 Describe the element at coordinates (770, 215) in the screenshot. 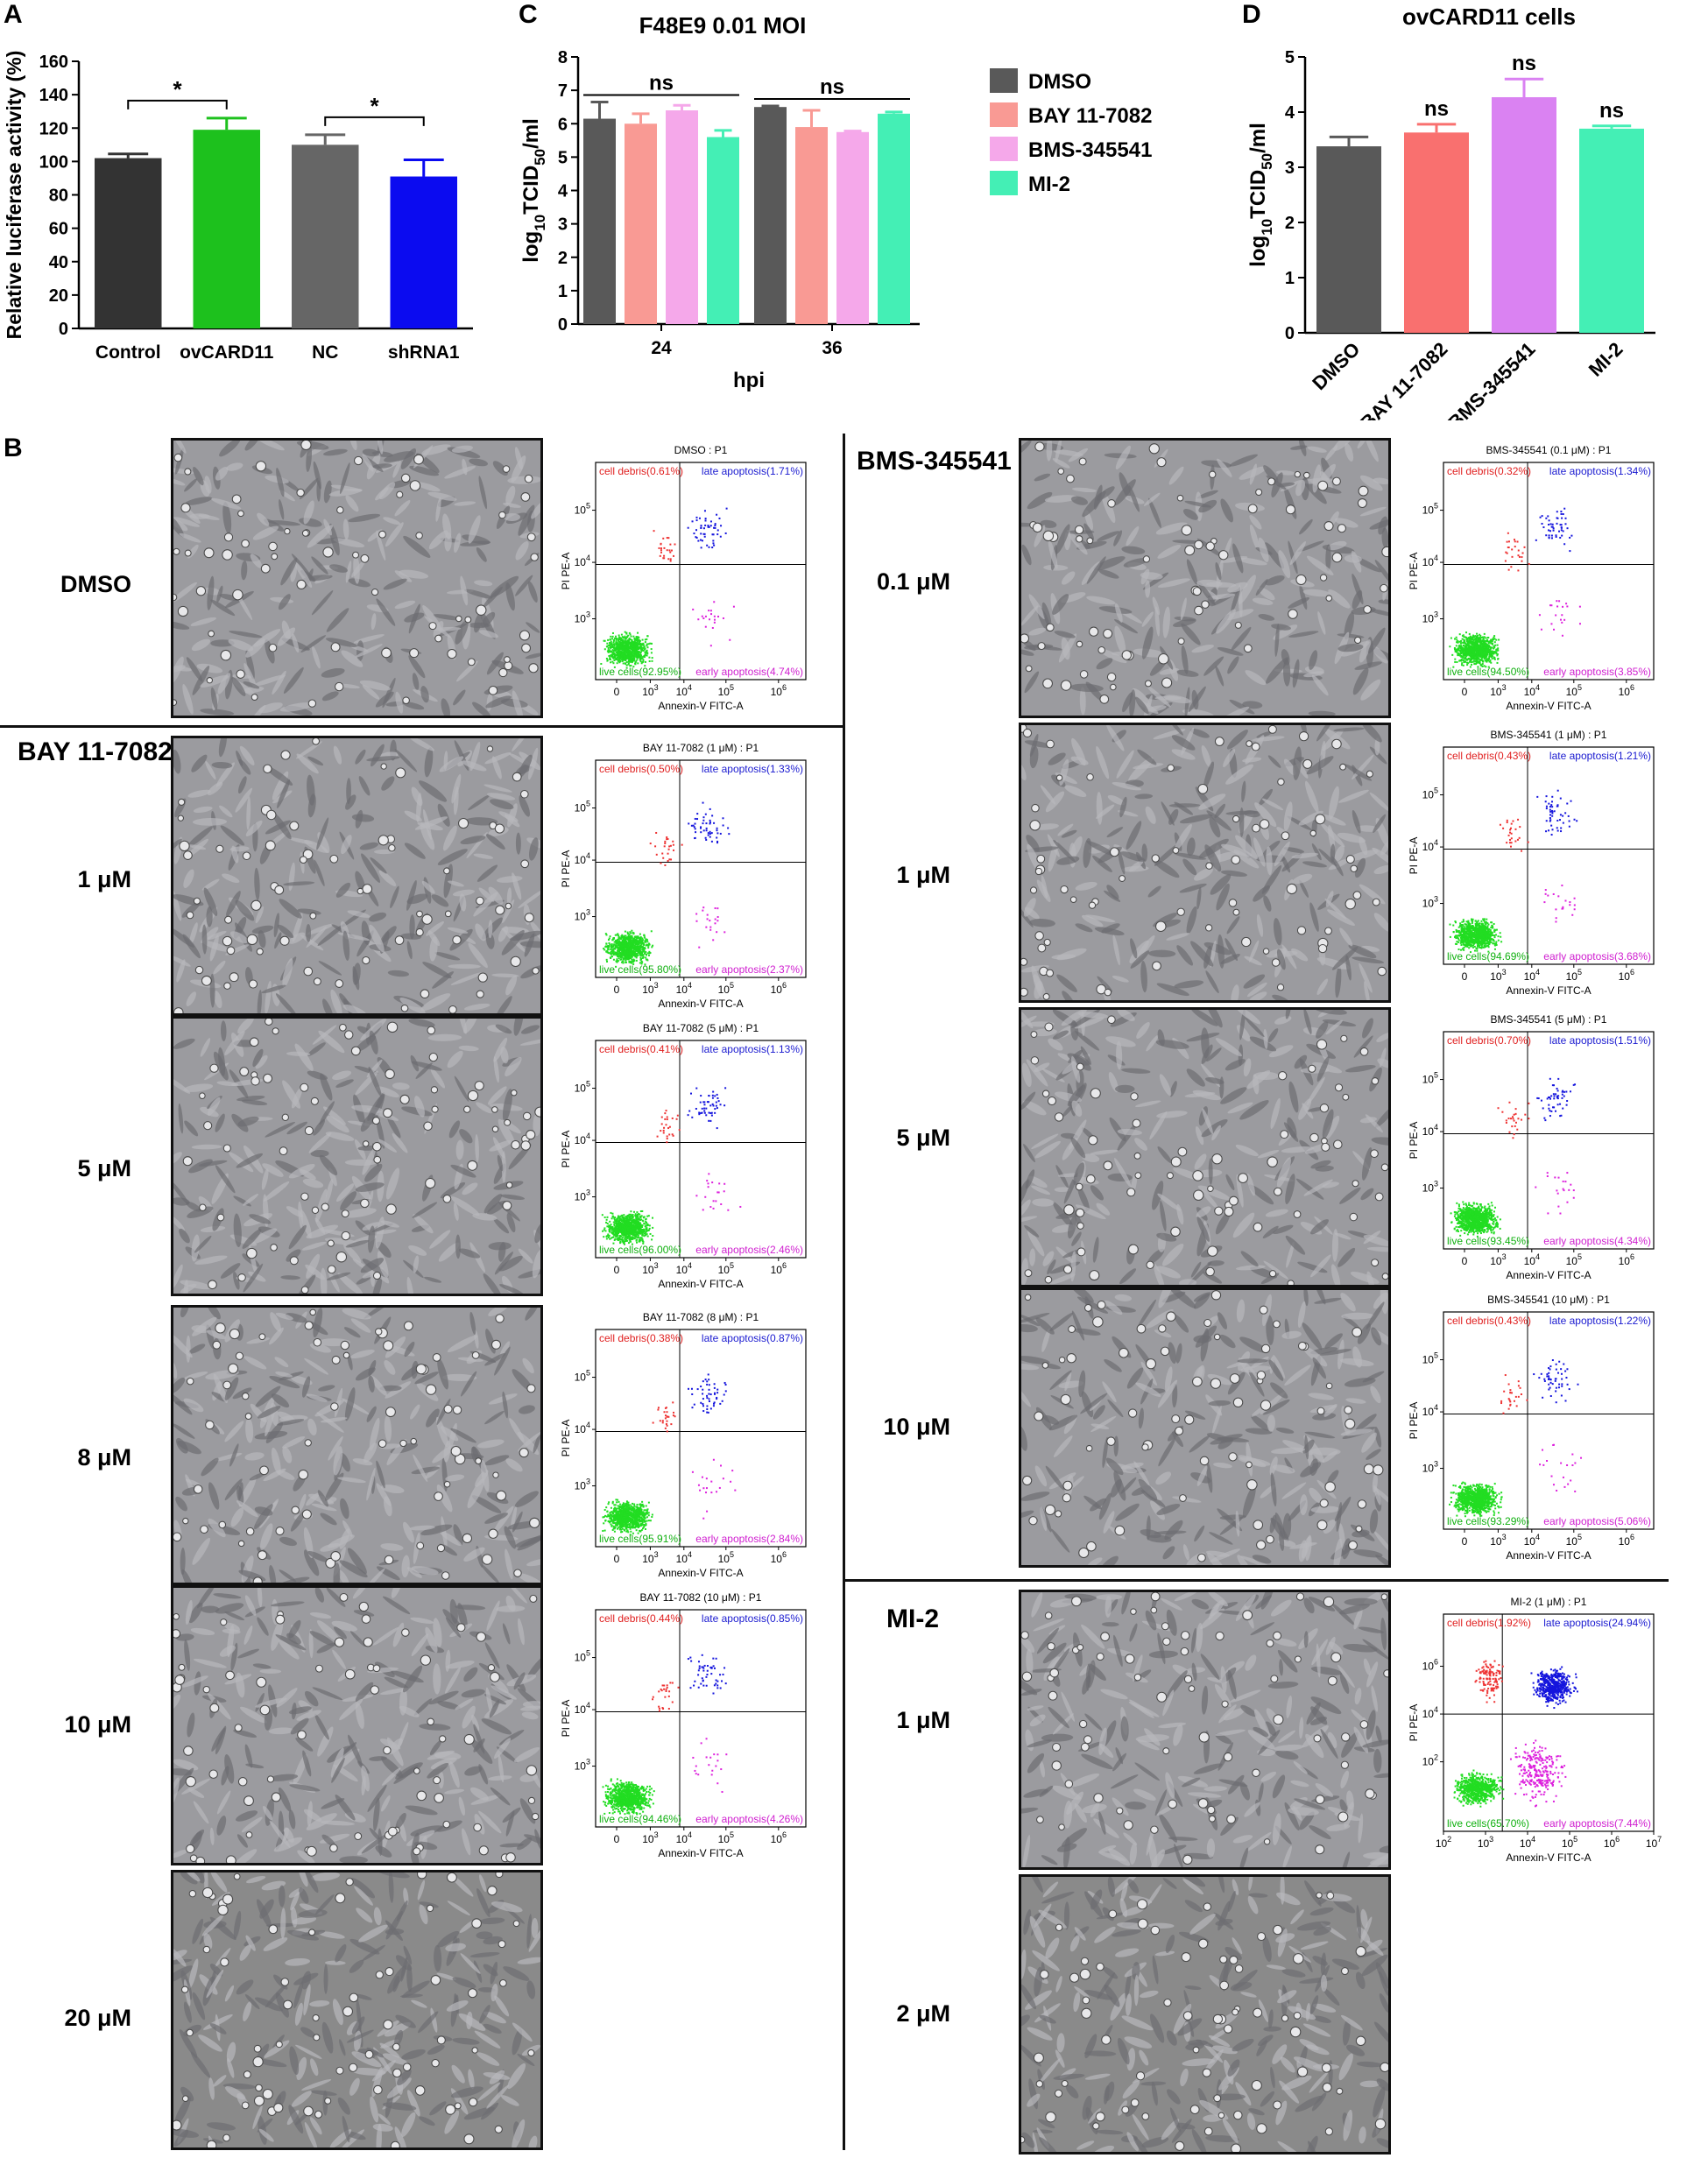

I see `bar` at that location.